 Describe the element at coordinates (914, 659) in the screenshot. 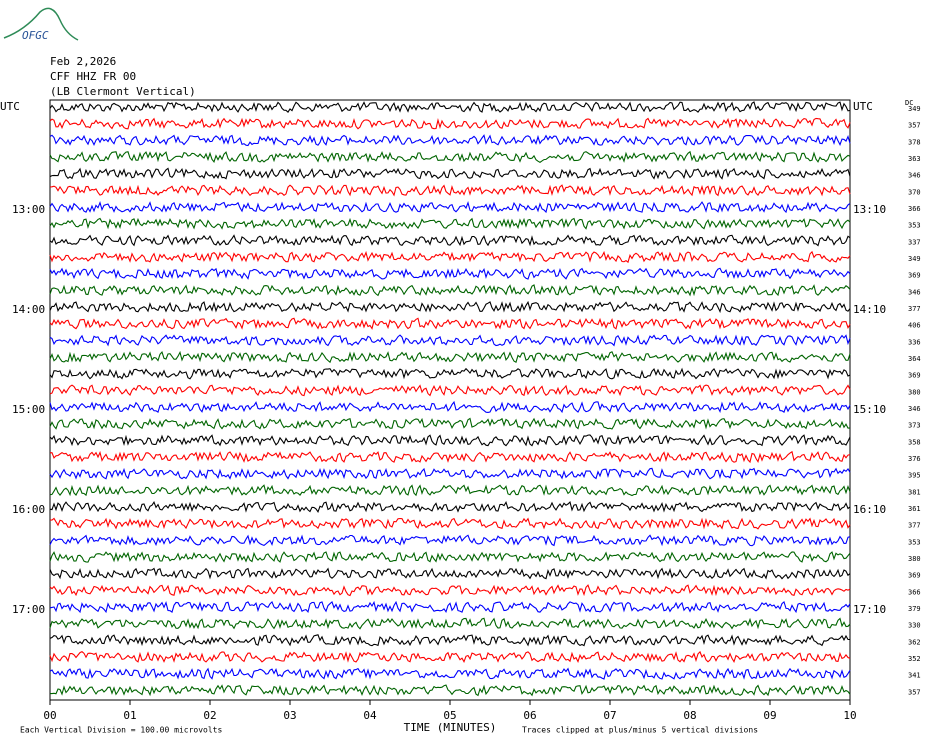

I see `dc-value: 352` at that location.